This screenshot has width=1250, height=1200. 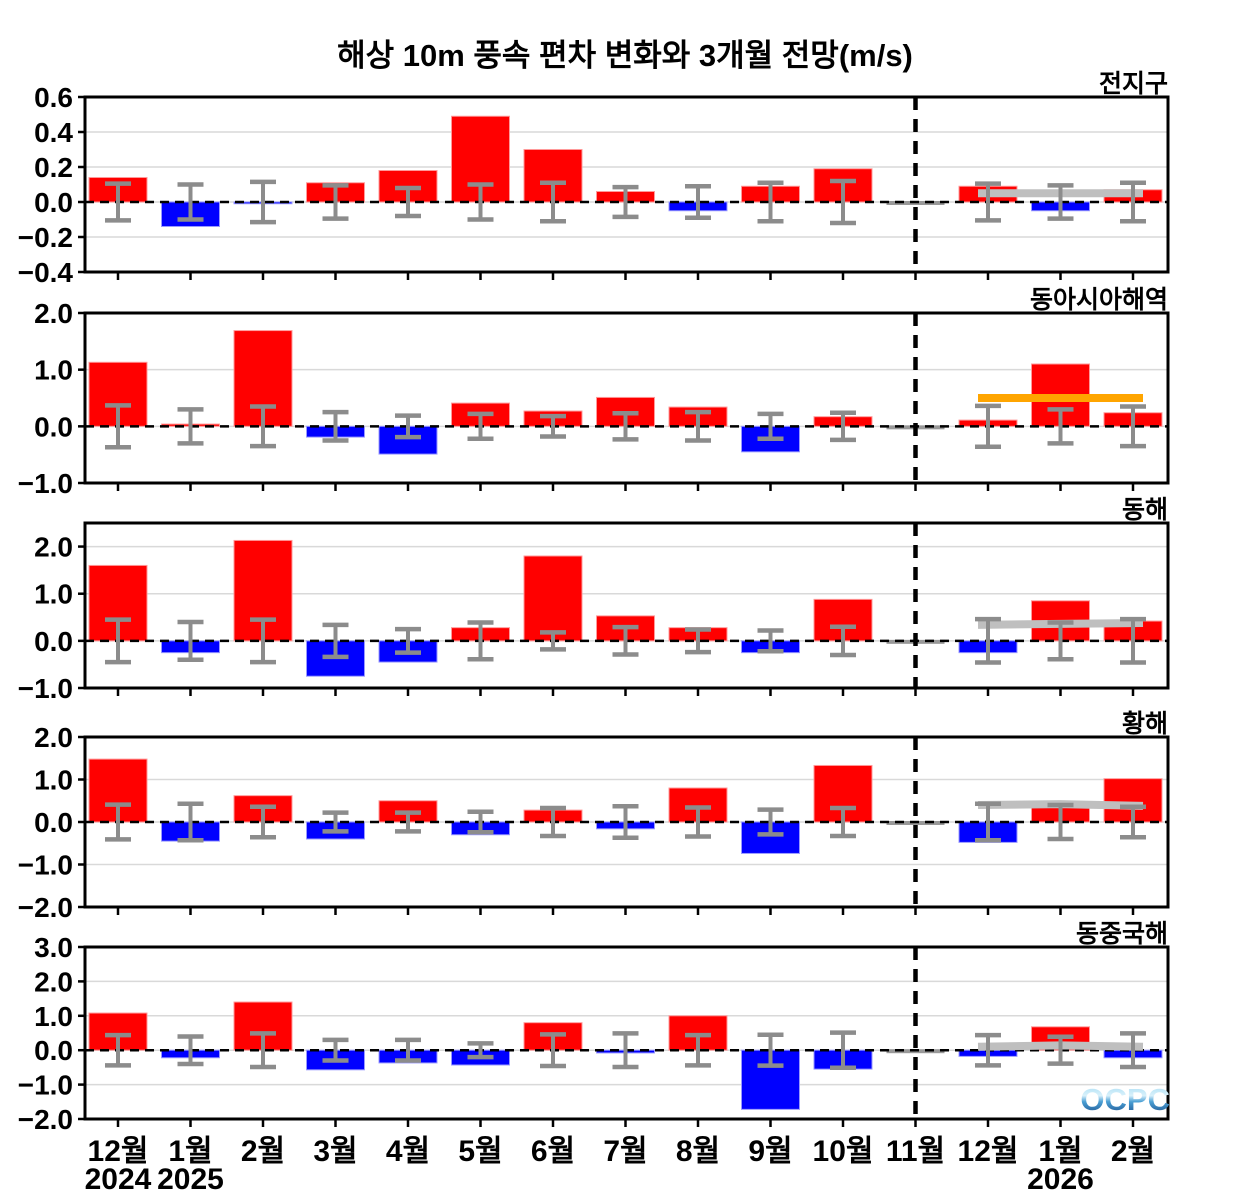 What do you see at coordinates (190, 1151) in the screenshot?
I see `x-month-label: 1월` at bounding box center [190, 1151].